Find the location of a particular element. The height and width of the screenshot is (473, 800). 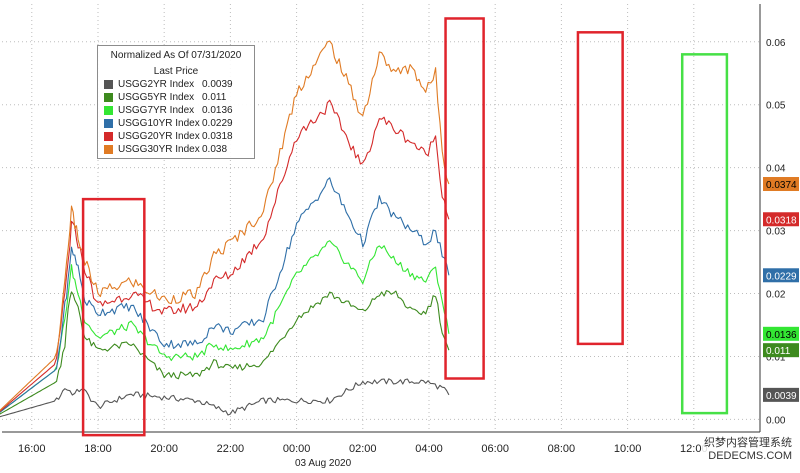

watermark: 织梦内容管理系统 DEDECMS.COM is located at coordinates (748, 450).